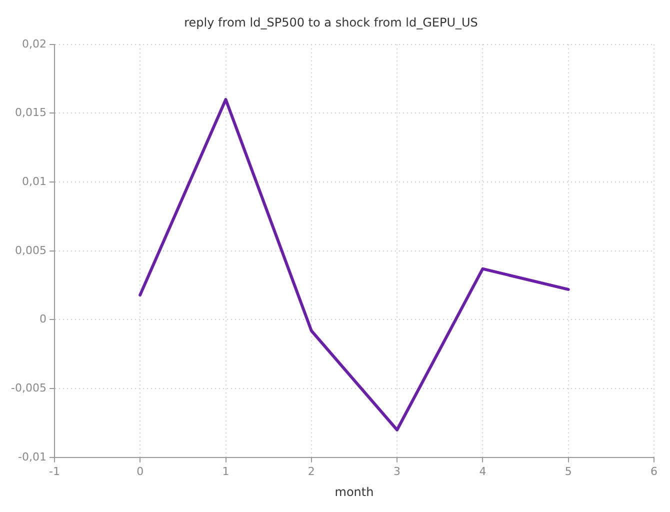 The width and height of the screenshot is (670, 512). Describe the element at coordinates (226, 471) in the screenshot. I see `x-tick-label: 1` at that location.